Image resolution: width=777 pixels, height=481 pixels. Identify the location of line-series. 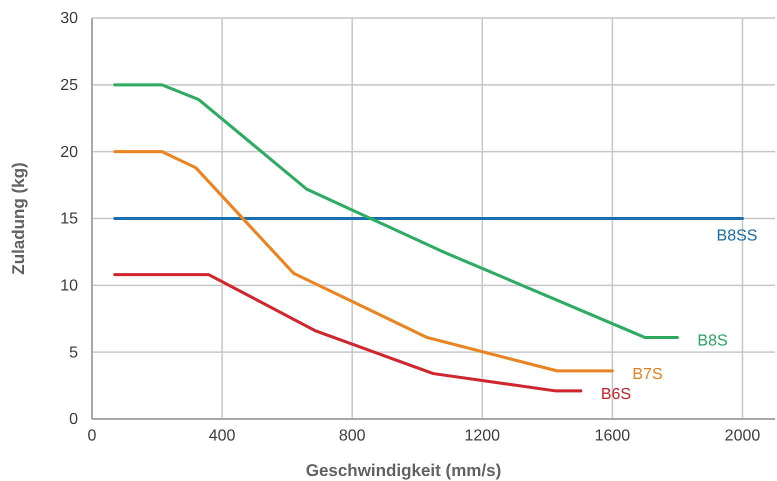
(347, 332).